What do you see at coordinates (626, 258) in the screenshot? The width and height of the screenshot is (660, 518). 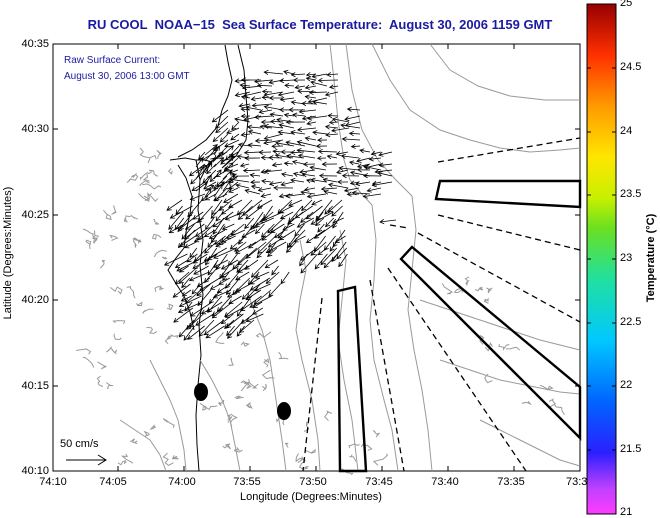 I see `colorbar-tick-label: 23` at bounding box center [626, 258].